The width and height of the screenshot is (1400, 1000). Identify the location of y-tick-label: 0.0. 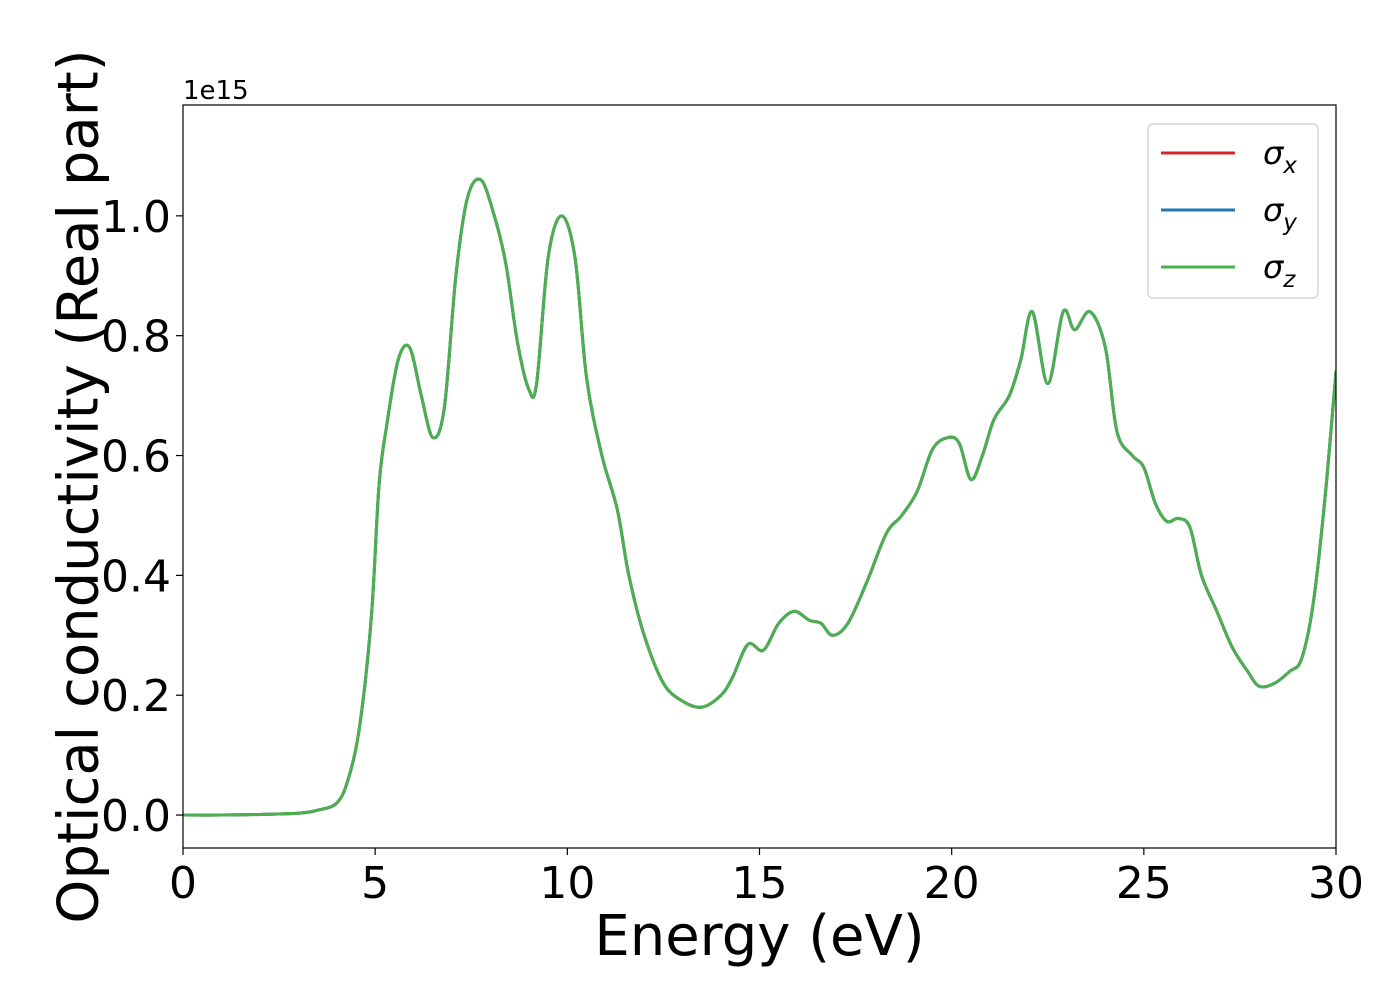
(136, 816).